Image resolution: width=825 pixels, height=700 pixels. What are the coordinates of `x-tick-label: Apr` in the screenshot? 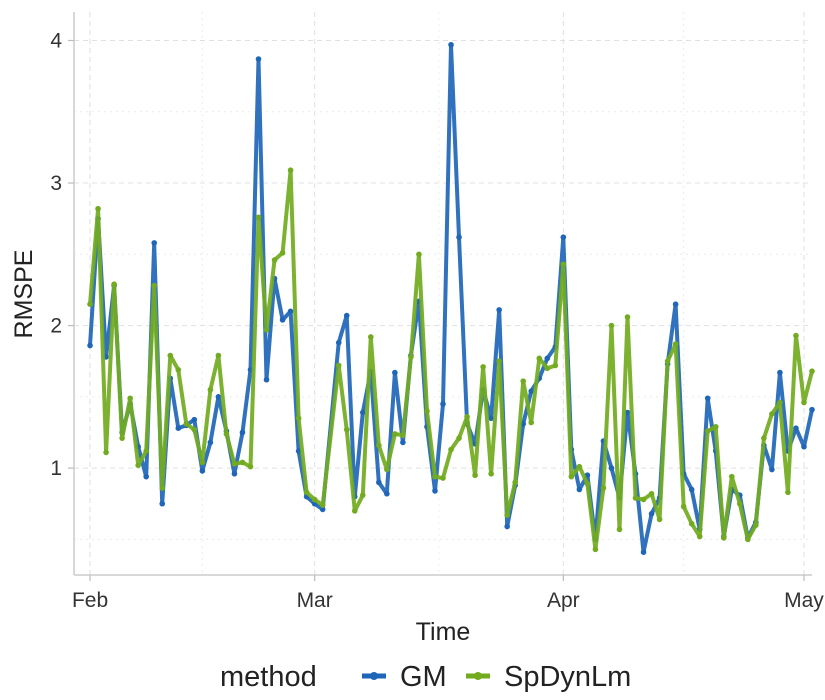 It's located at (563, 600).